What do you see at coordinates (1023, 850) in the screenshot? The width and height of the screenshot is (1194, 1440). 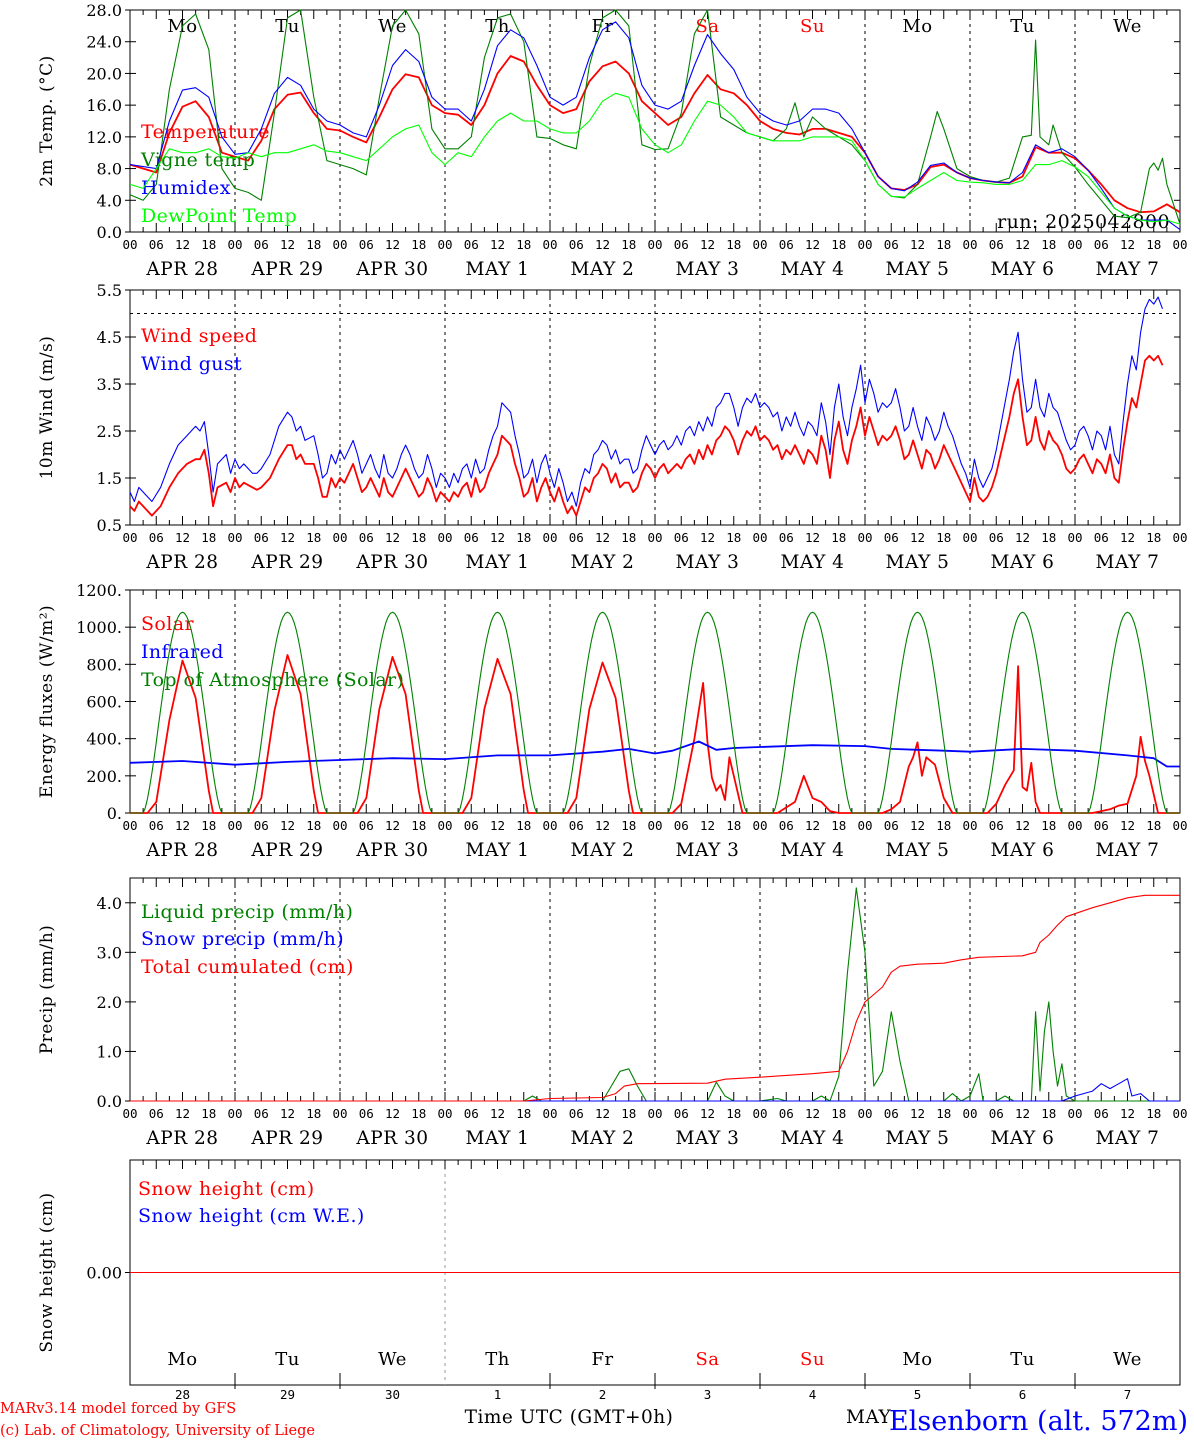 I see `energy-date-label: MAY 6` at bounding box center [1023, 850].